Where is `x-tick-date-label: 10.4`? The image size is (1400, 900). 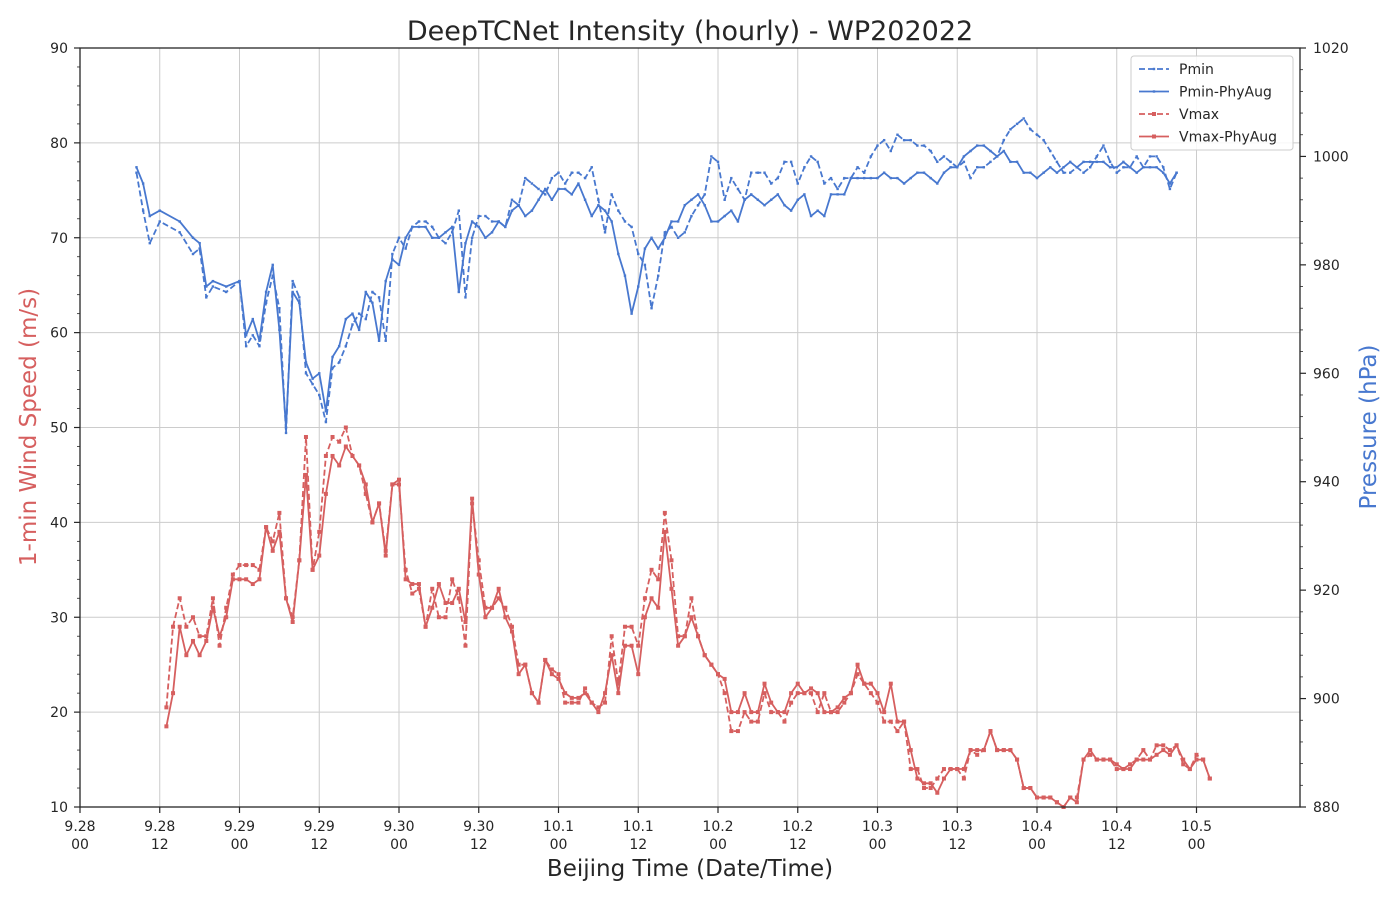 x-tick-date-label: 10.4 is located at coordinates (1036, 827).